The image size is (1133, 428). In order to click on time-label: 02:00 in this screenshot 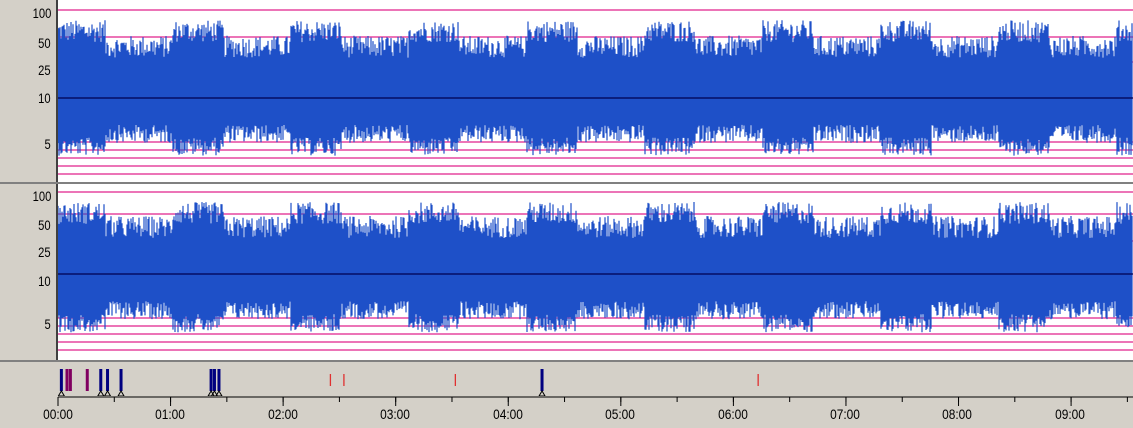, I will do `click(283, 414)`.